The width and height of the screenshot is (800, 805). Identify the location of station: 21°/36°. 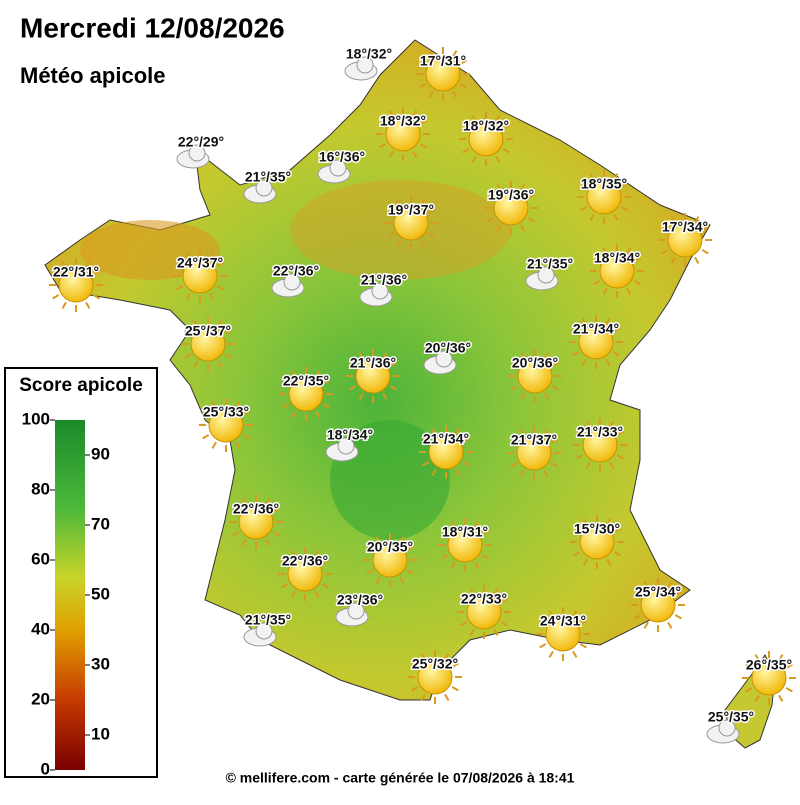
(373, 376).